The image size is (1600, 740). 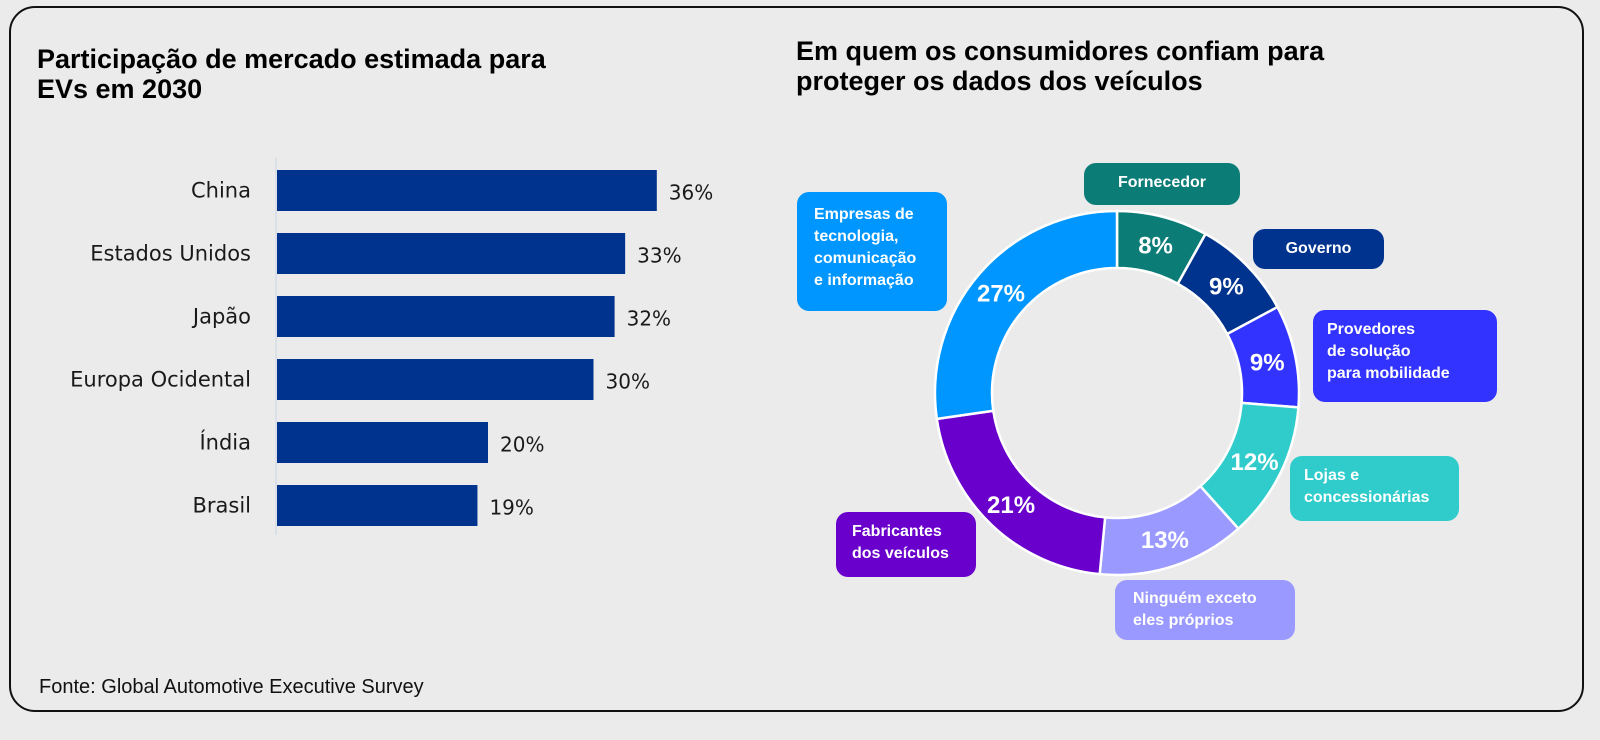 What do you see at coordinates (649, 319) in the screenshot?
I see `value-label: 32%` at bounding box center [649, 319].